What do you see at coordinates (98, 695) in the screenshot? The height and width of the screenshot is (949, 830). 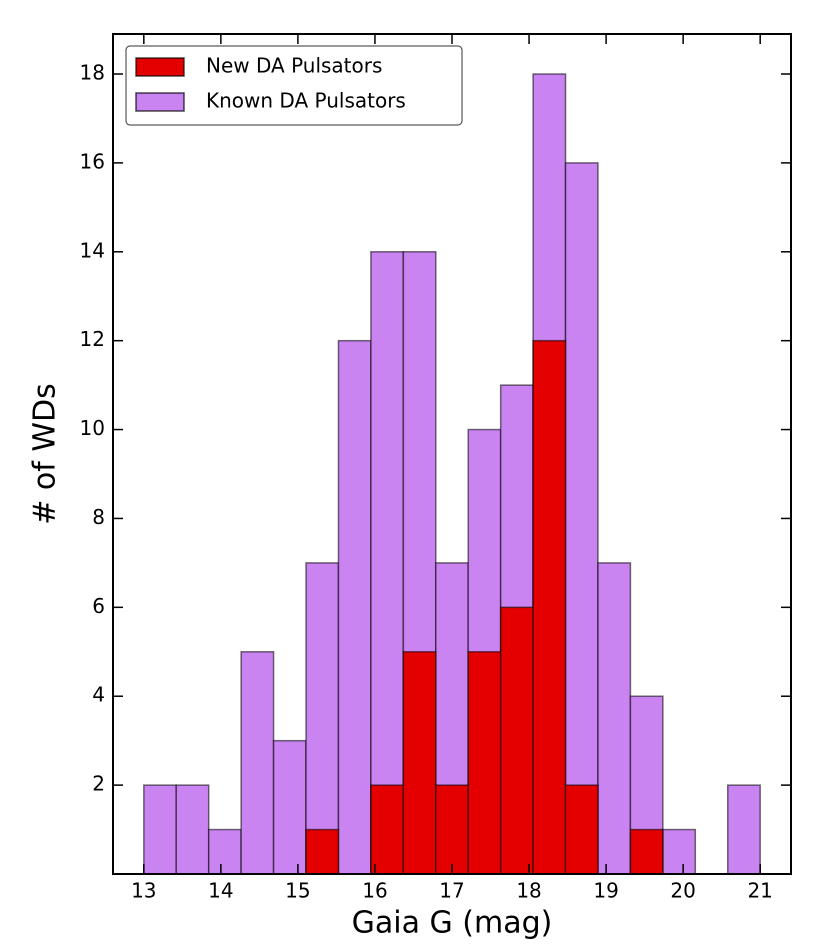 I see `y-tick-label: 4` at bounding box center [98, 695].